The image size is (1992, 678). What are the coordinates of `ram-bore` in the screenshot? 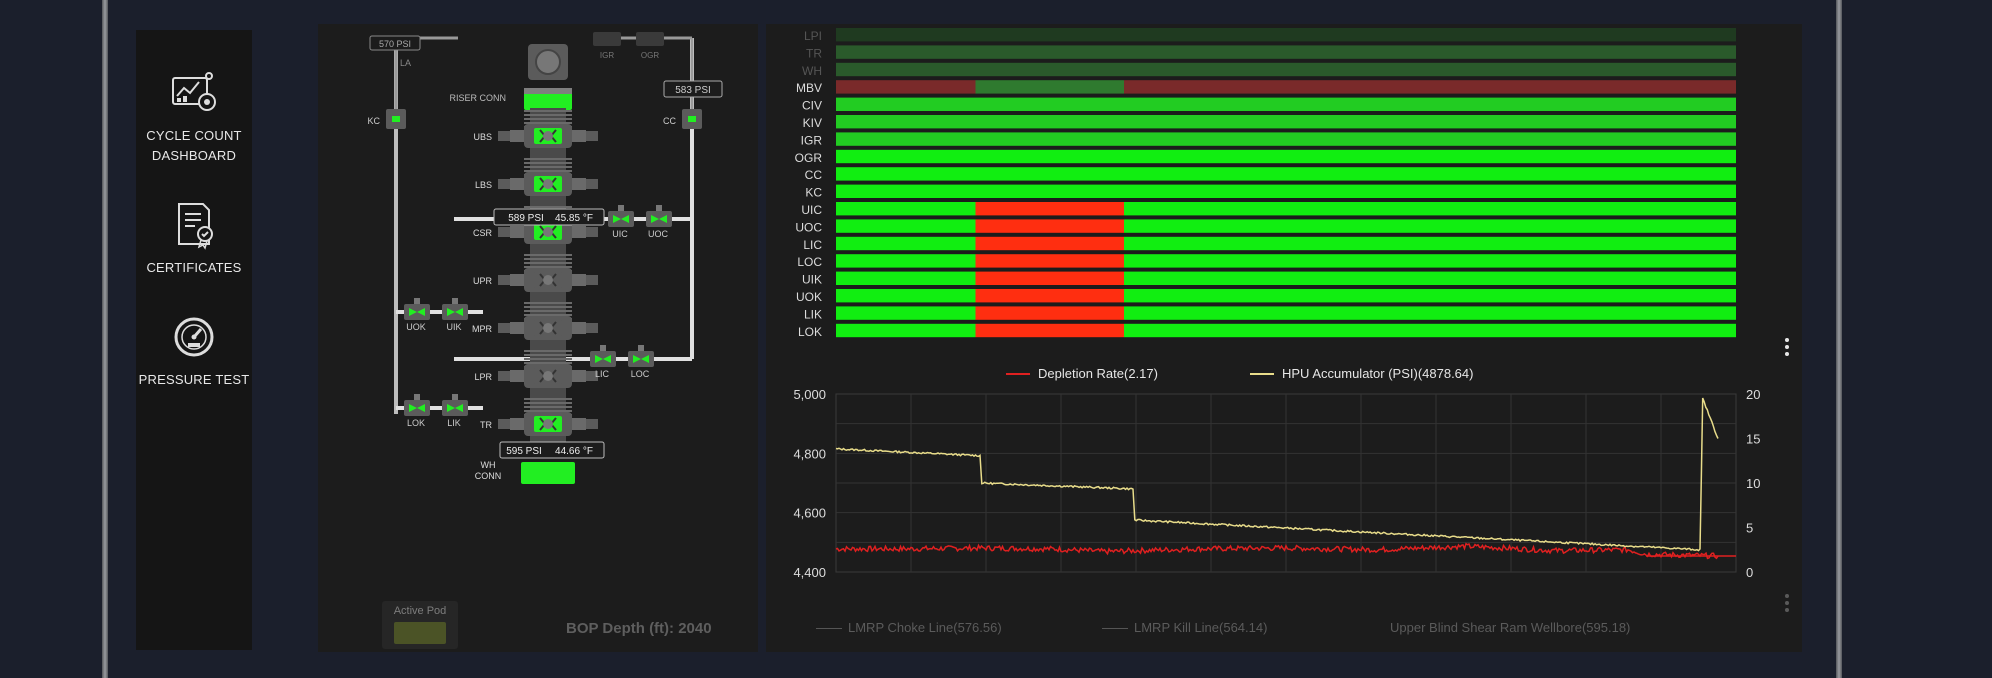 It's located at (548, 328).